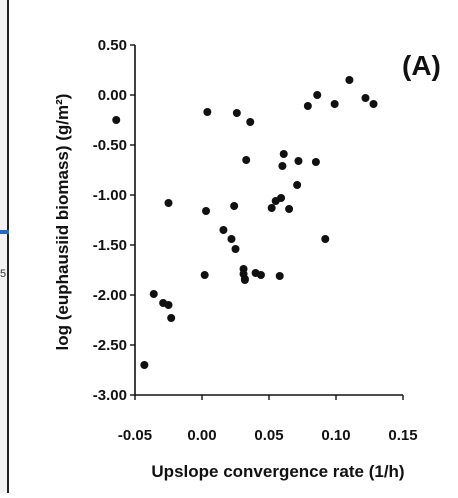  What do you see at coordinates (110, 345) in the screenshot?
I see `y-tick-label: -2.50` at bounding box center [110, 345].